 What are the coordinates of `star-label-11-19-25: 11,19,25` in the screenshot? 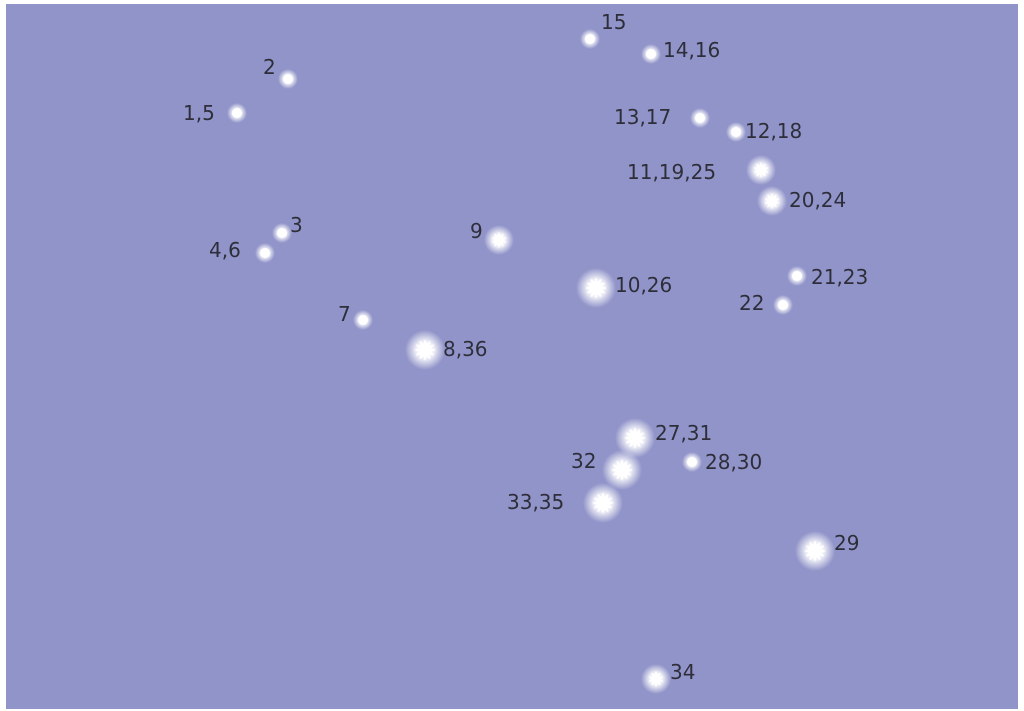 It's located at (671, 172).